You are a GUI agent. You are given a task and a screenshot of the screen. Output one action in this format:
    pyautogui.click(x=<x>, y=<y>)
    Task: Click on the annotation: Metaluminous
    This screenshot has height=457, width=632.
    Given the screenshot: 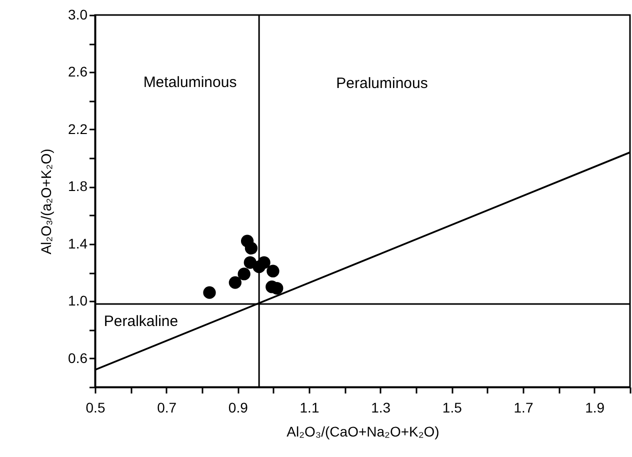 What is the action you would take?
    pyautogui.click(x=190, y=82)
    